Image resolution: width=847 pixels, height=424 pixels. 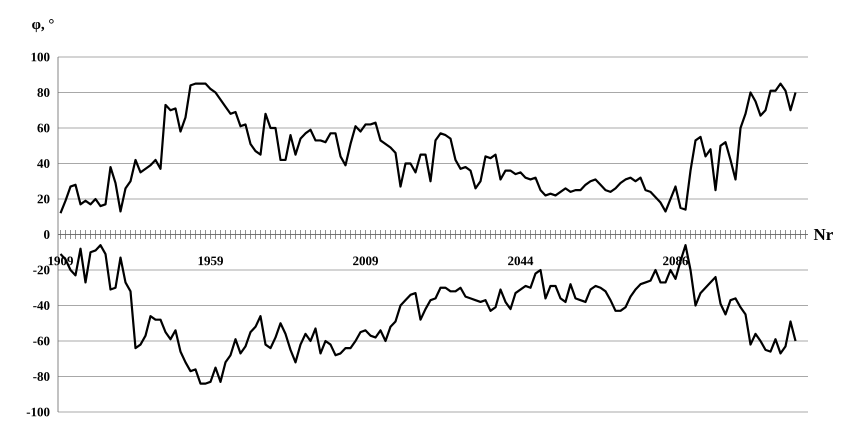 What do you see at coordinates (43, 163) in the screenshot?
I see `y-tick-label: 40` at bounding box center [43, 163].